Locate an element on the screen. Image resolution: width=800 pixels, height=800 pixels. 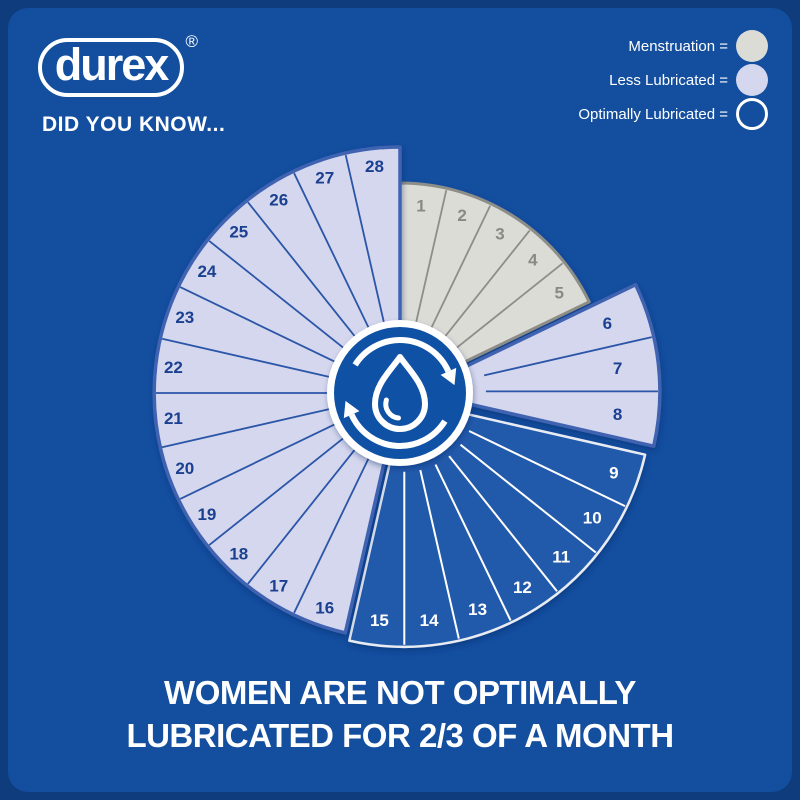
day-label: 20 is located at coordinates (184, 468).